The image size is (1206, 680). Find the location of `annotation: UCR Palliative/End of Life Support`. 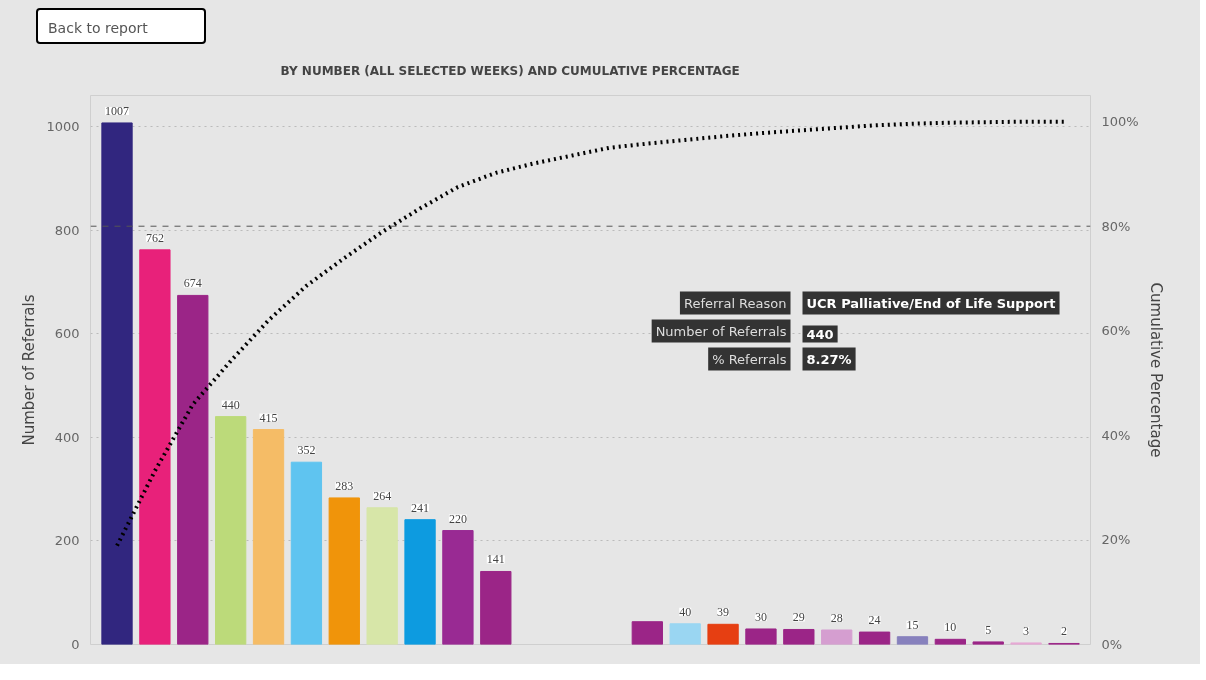

annotation: UCR Palliative/End of Life Support is located at coordinates (931, 303).